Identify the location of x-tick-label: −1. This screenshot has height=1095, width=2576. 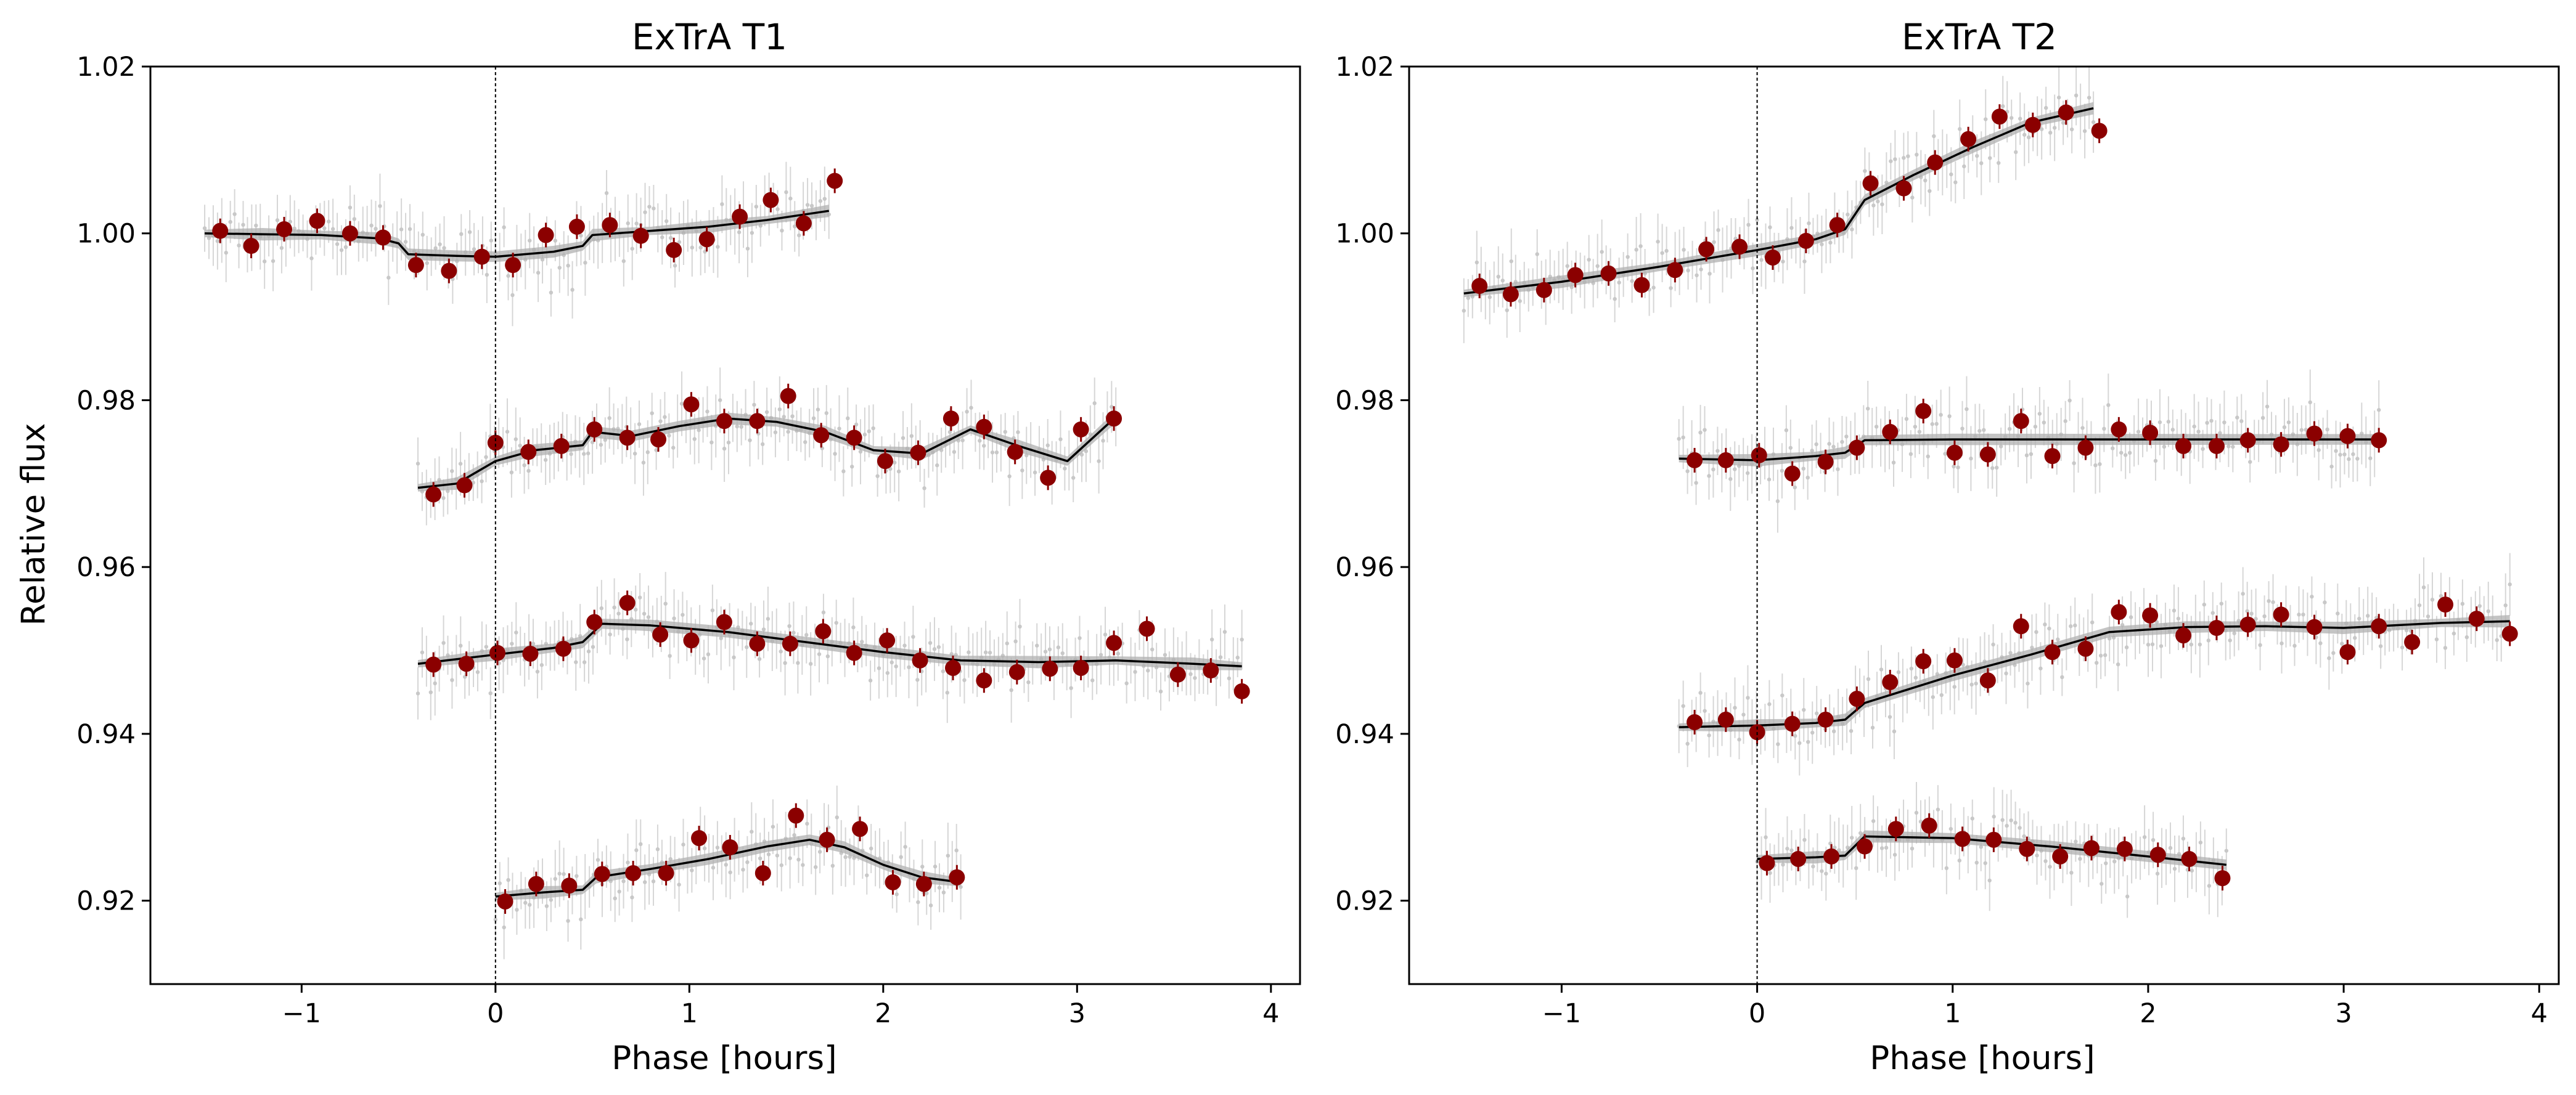
(1561, 1013).